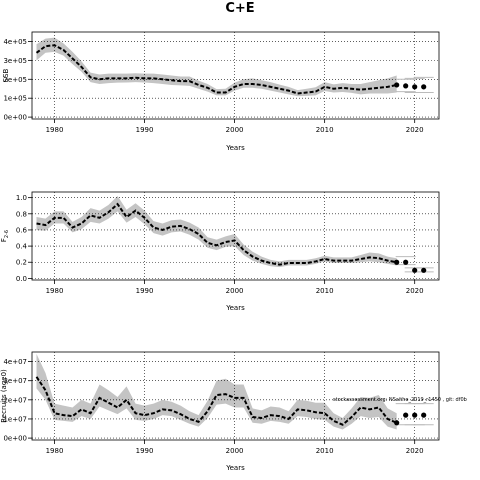 The image size is (480, 480). What do you see at coordinates (15, 42) in the screenshot?
I see `y-tick-label: 4e+05` at bounding box center [15, 42].